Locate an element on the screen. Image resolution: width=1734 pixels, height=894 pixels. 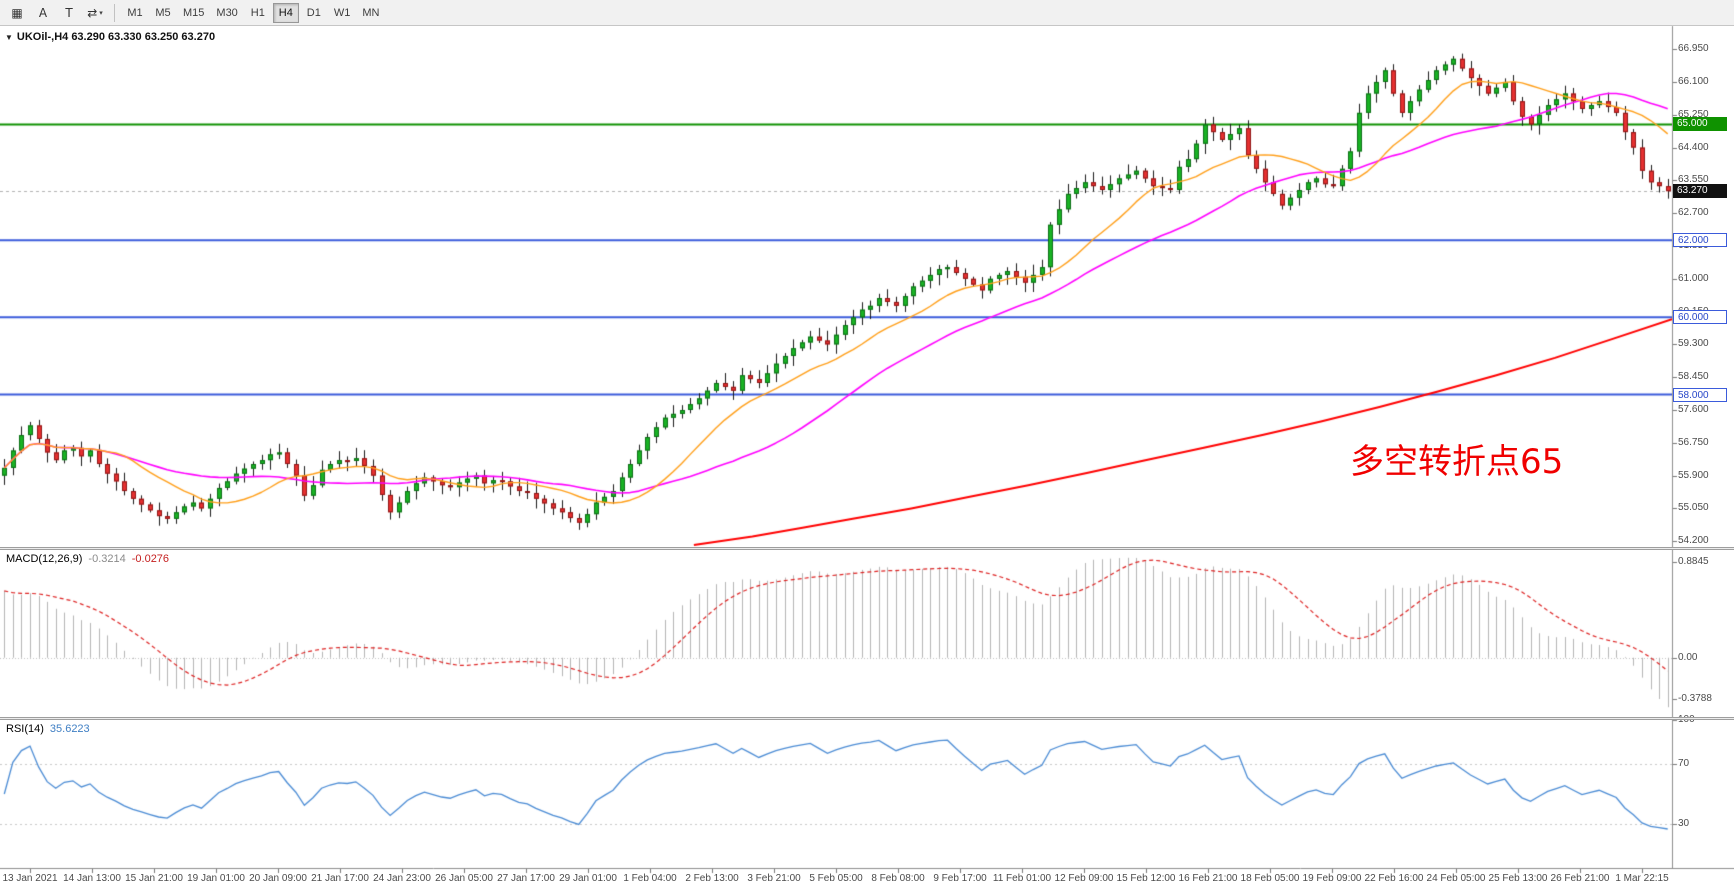
time-tick-label: 26 Feb 21:00 is located at coordinates (1580, 878).